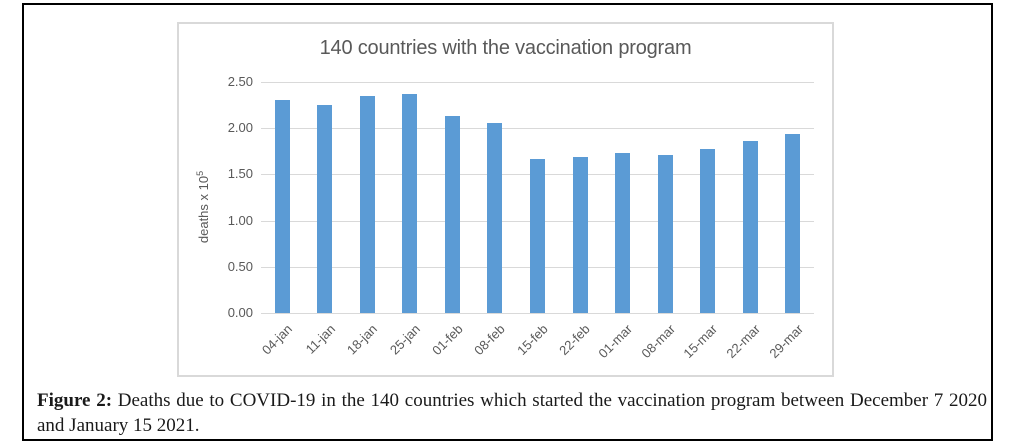 The width and height of the screenshot is (1016, 448). I want to click on y-axis-tick-label: 0.50, so click(240, 266).